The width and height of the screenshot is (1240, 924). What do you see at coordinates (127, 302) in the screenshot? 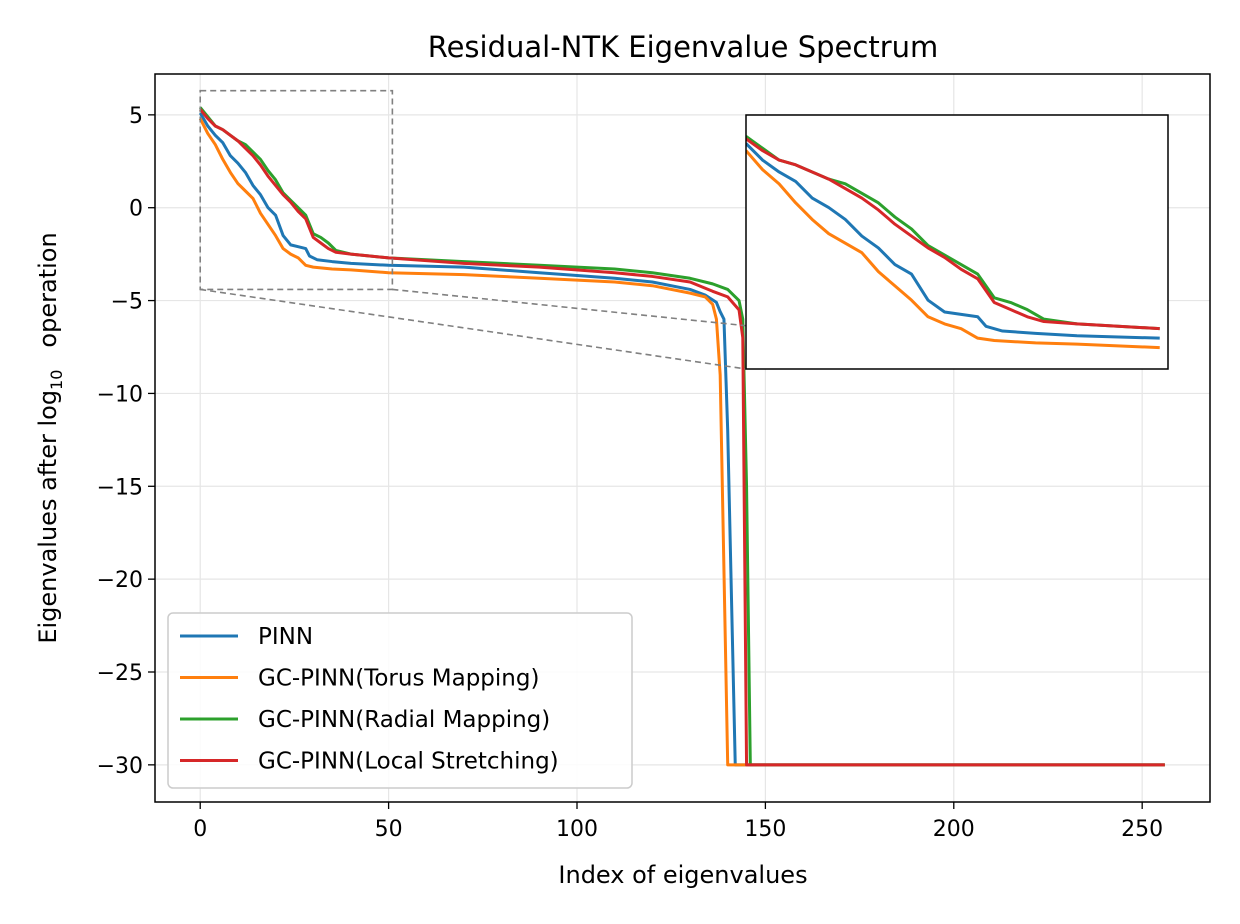
I see `y-tick-label: −5` at bounding box center [127, 302].